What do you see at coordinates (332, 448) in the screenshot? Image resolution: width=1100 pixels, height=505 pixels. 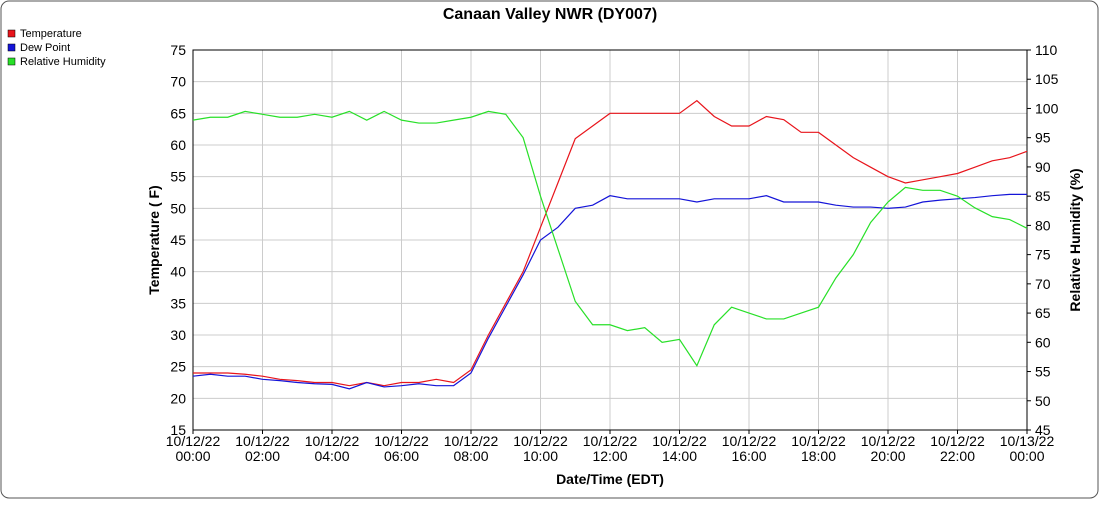 I see `x-tick-label: 10/12/22 04:00` at bounding box center [332, 448].